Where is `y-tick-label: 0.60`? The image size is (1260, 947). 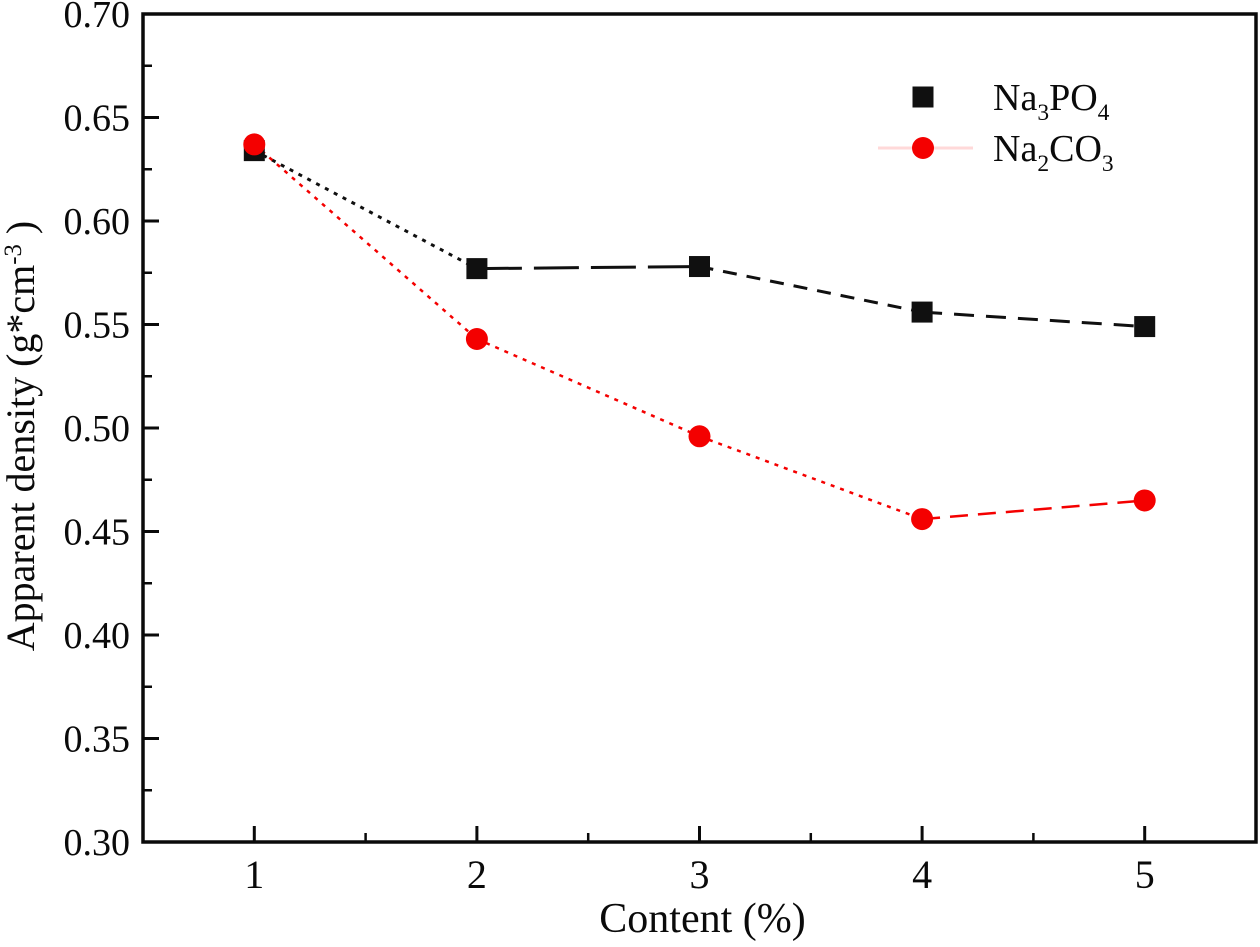 y-tick-label: 0.60 is located at coordinates (97, 222).